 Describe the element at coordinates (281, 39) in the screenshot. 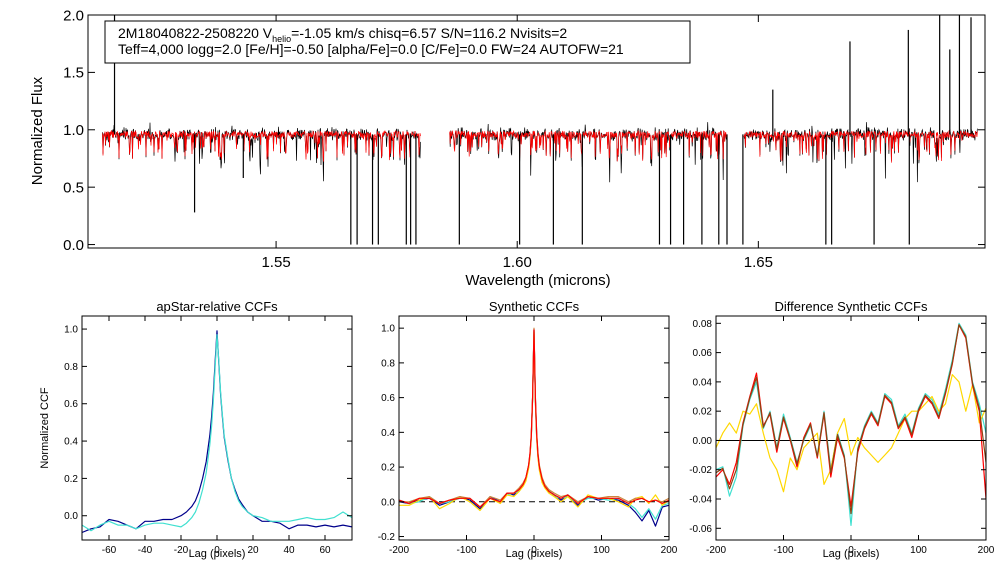

I see `annotation-v-subscript: helio` at that location.